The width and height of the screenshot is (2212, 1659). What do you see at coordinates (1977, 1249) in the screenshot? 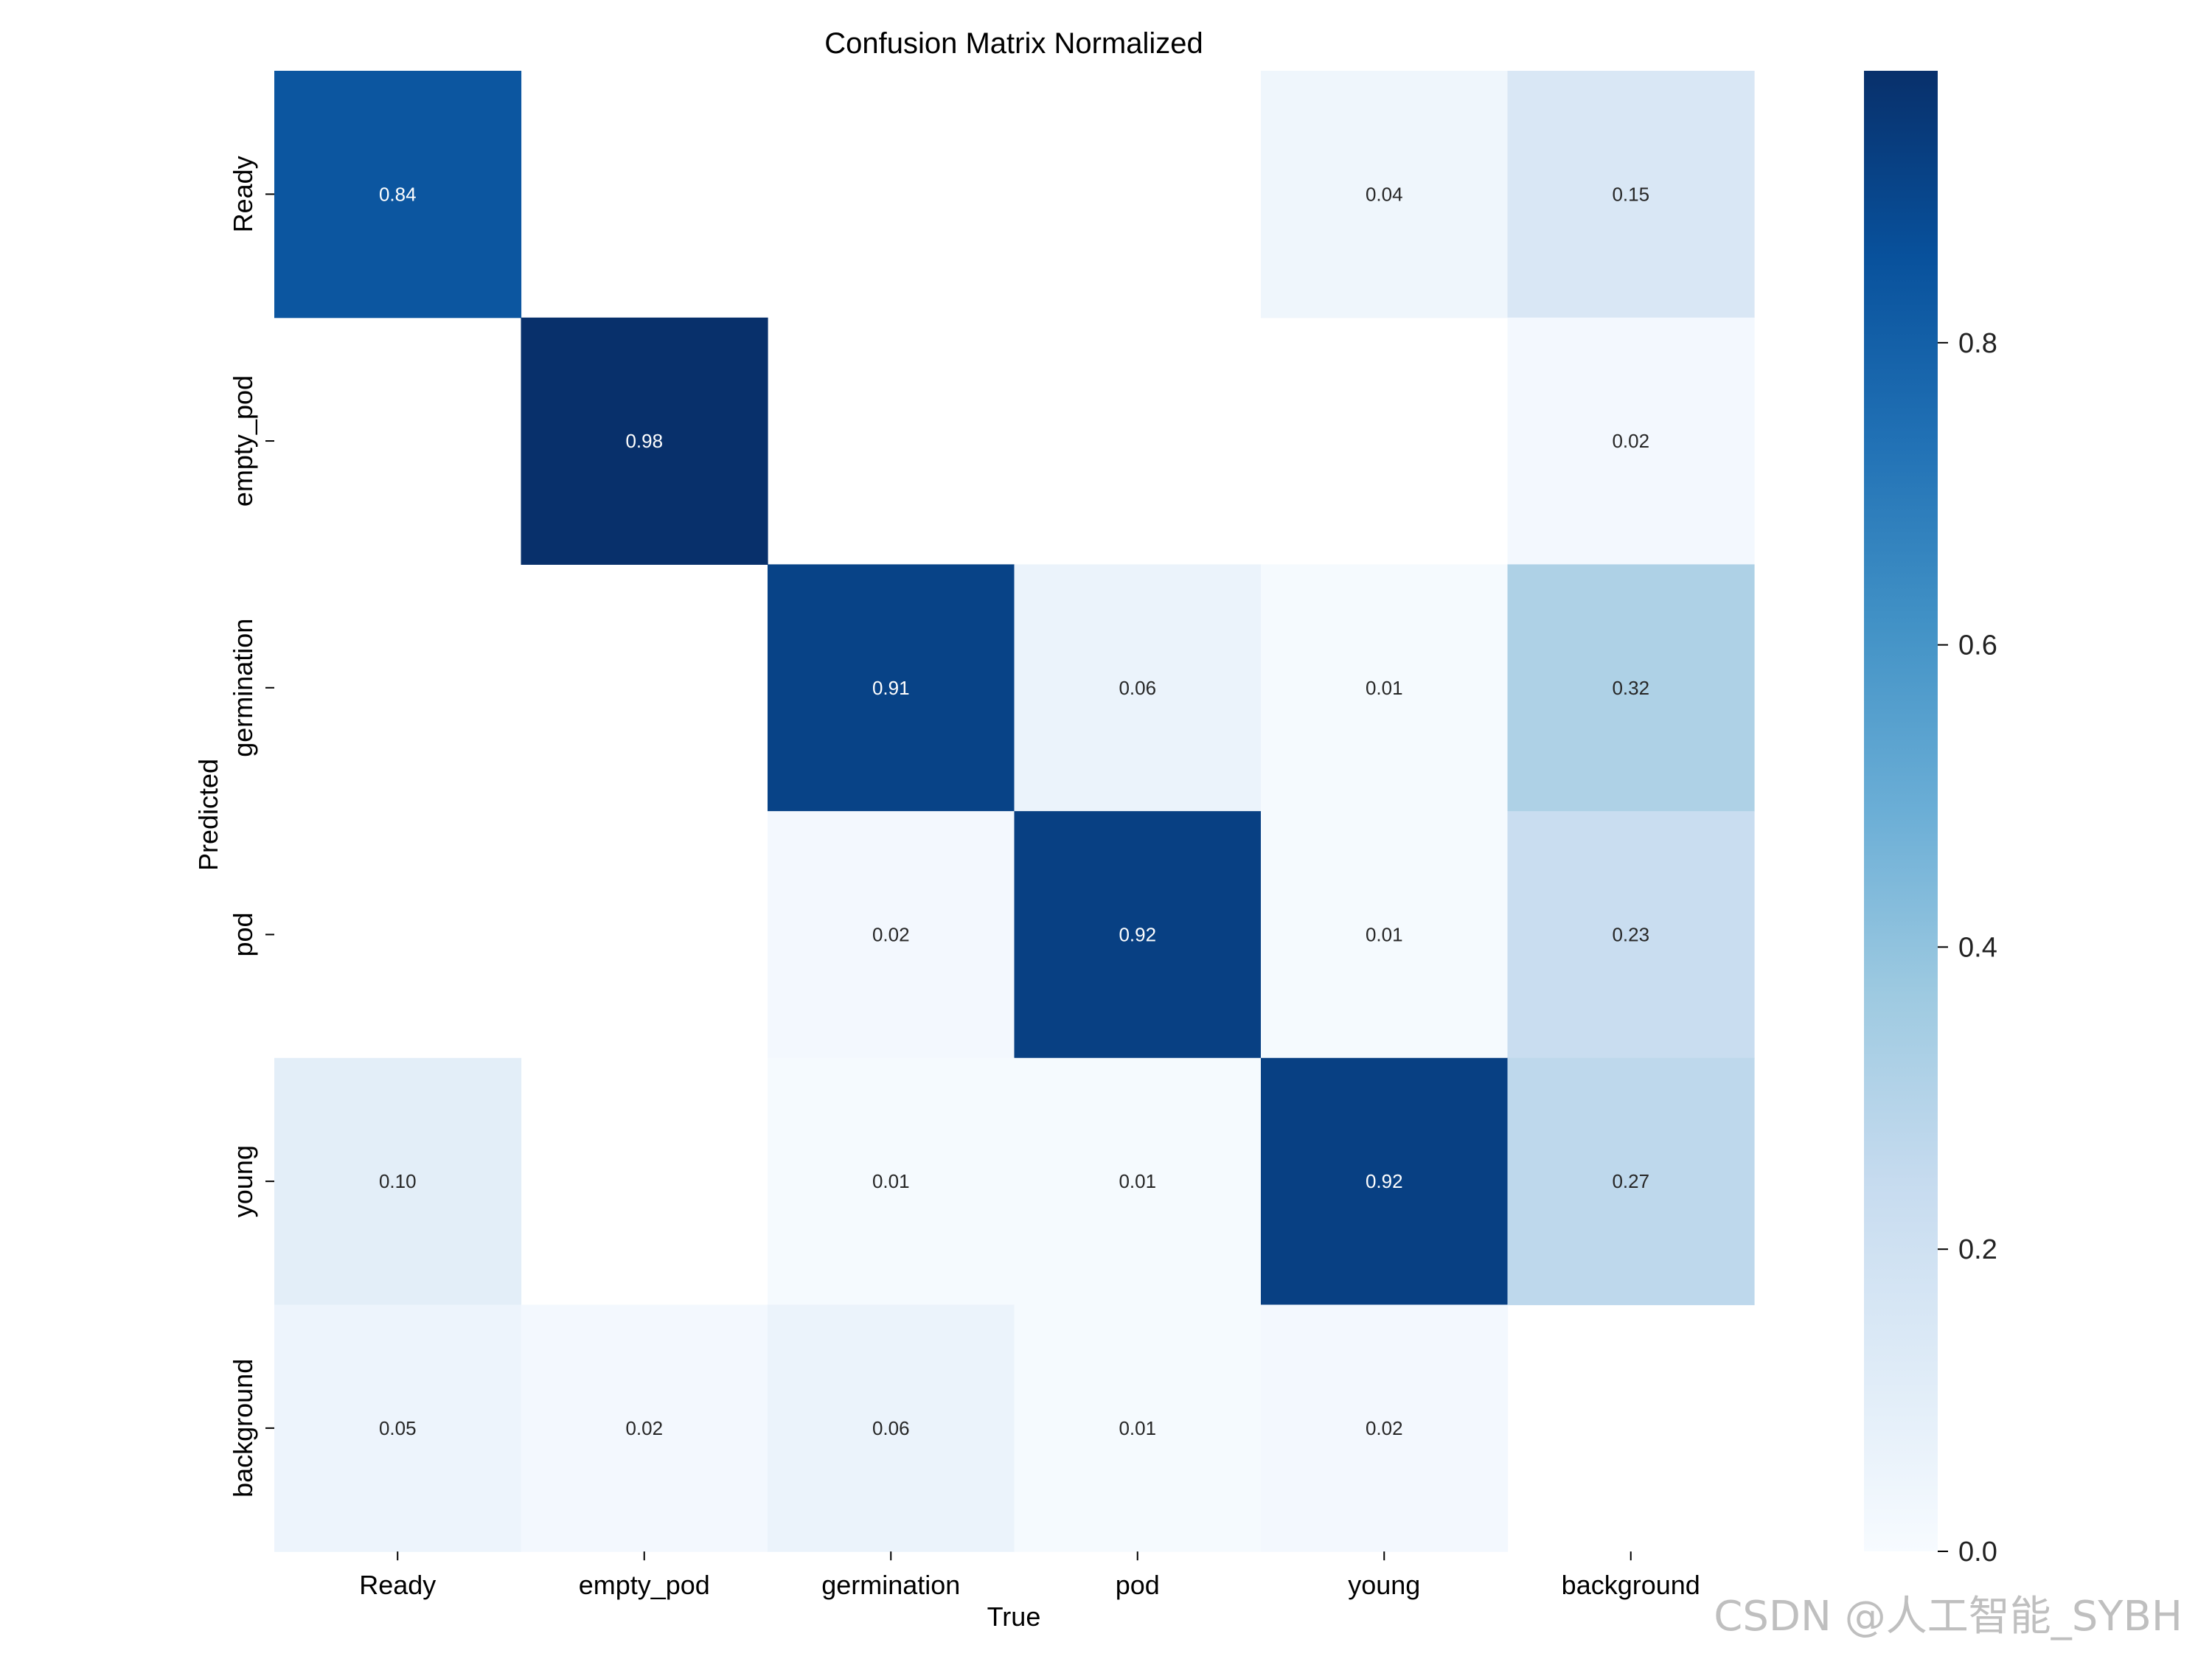
I see `colorbar-tick-label: 0.2` at bounding box center [1977, 1249].